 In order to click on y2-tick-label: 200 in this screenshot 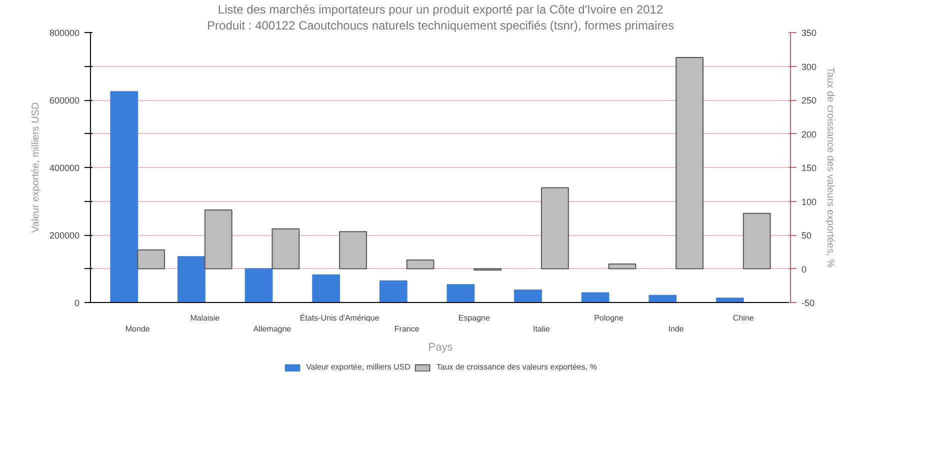, I will do `click(809, 134)`.